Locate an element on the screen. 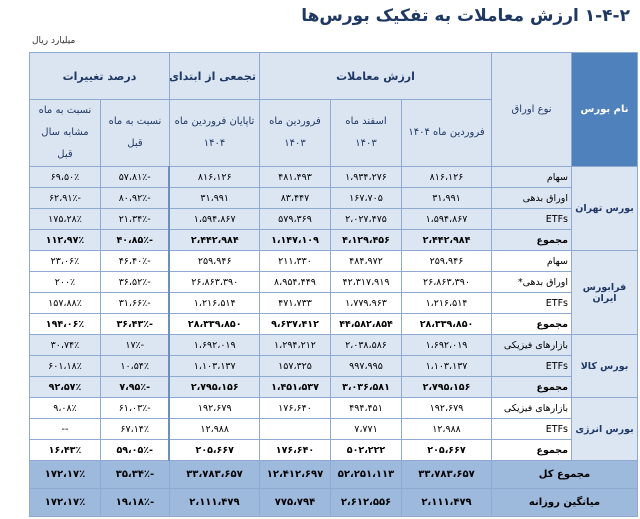 The image size is (640, 519). value-cell: ۱،۱۴۷،۱۰۹ is located at coordinates (295, 240).